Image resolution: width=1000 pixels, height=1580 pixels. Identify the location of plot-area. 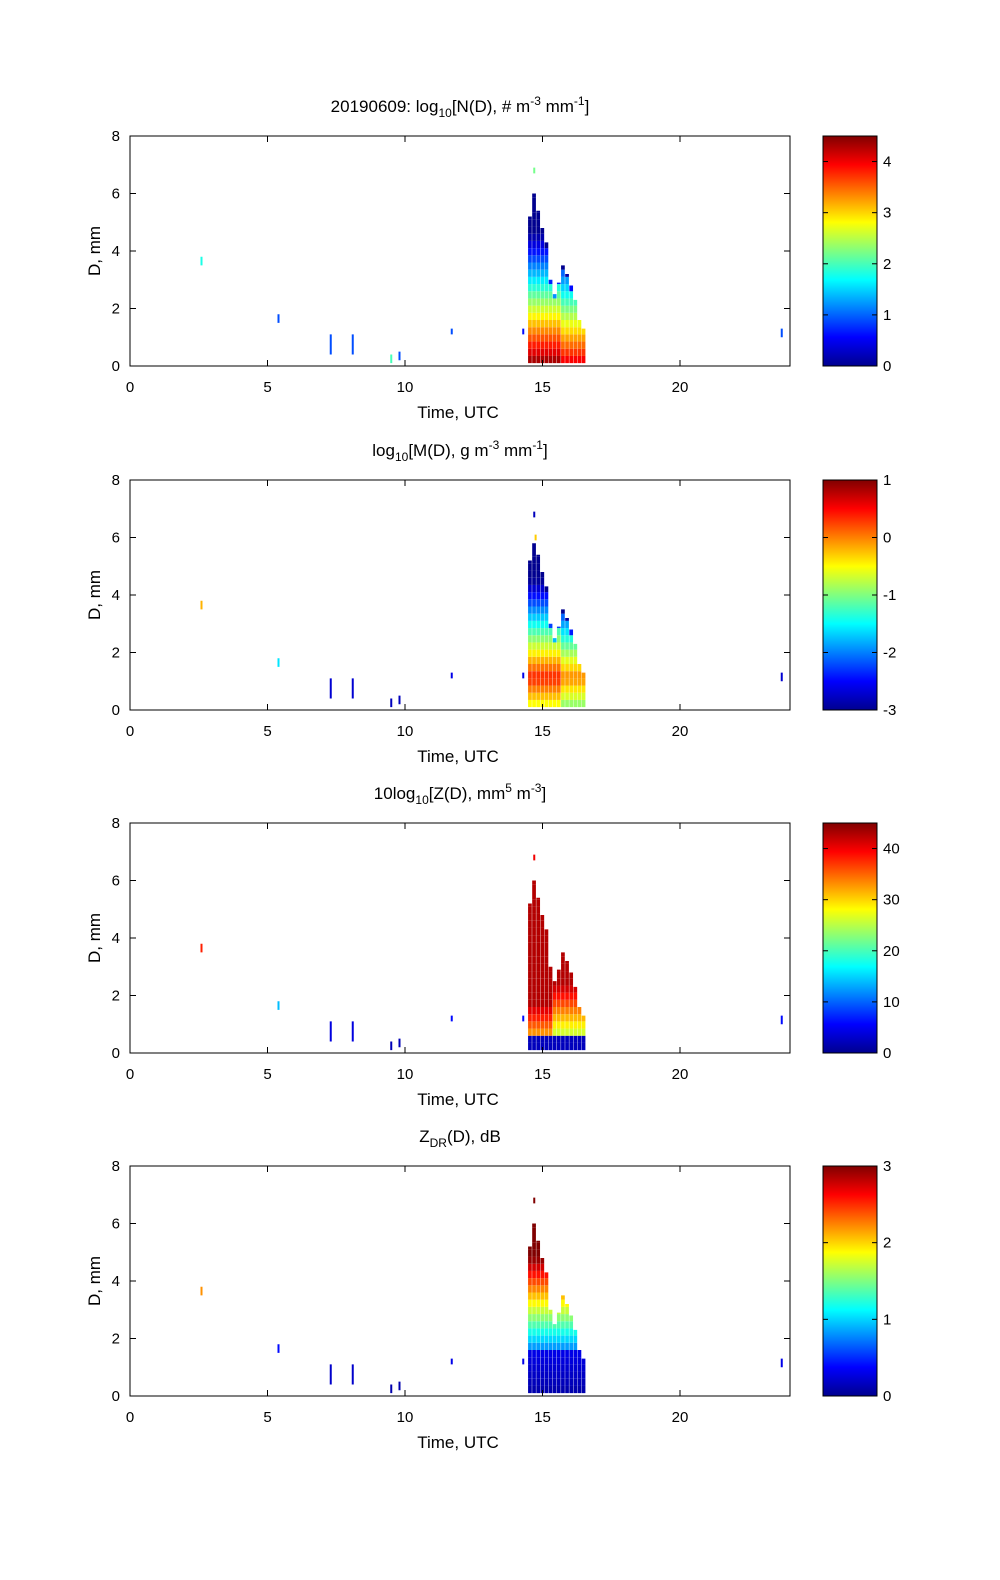
(460, 1281).